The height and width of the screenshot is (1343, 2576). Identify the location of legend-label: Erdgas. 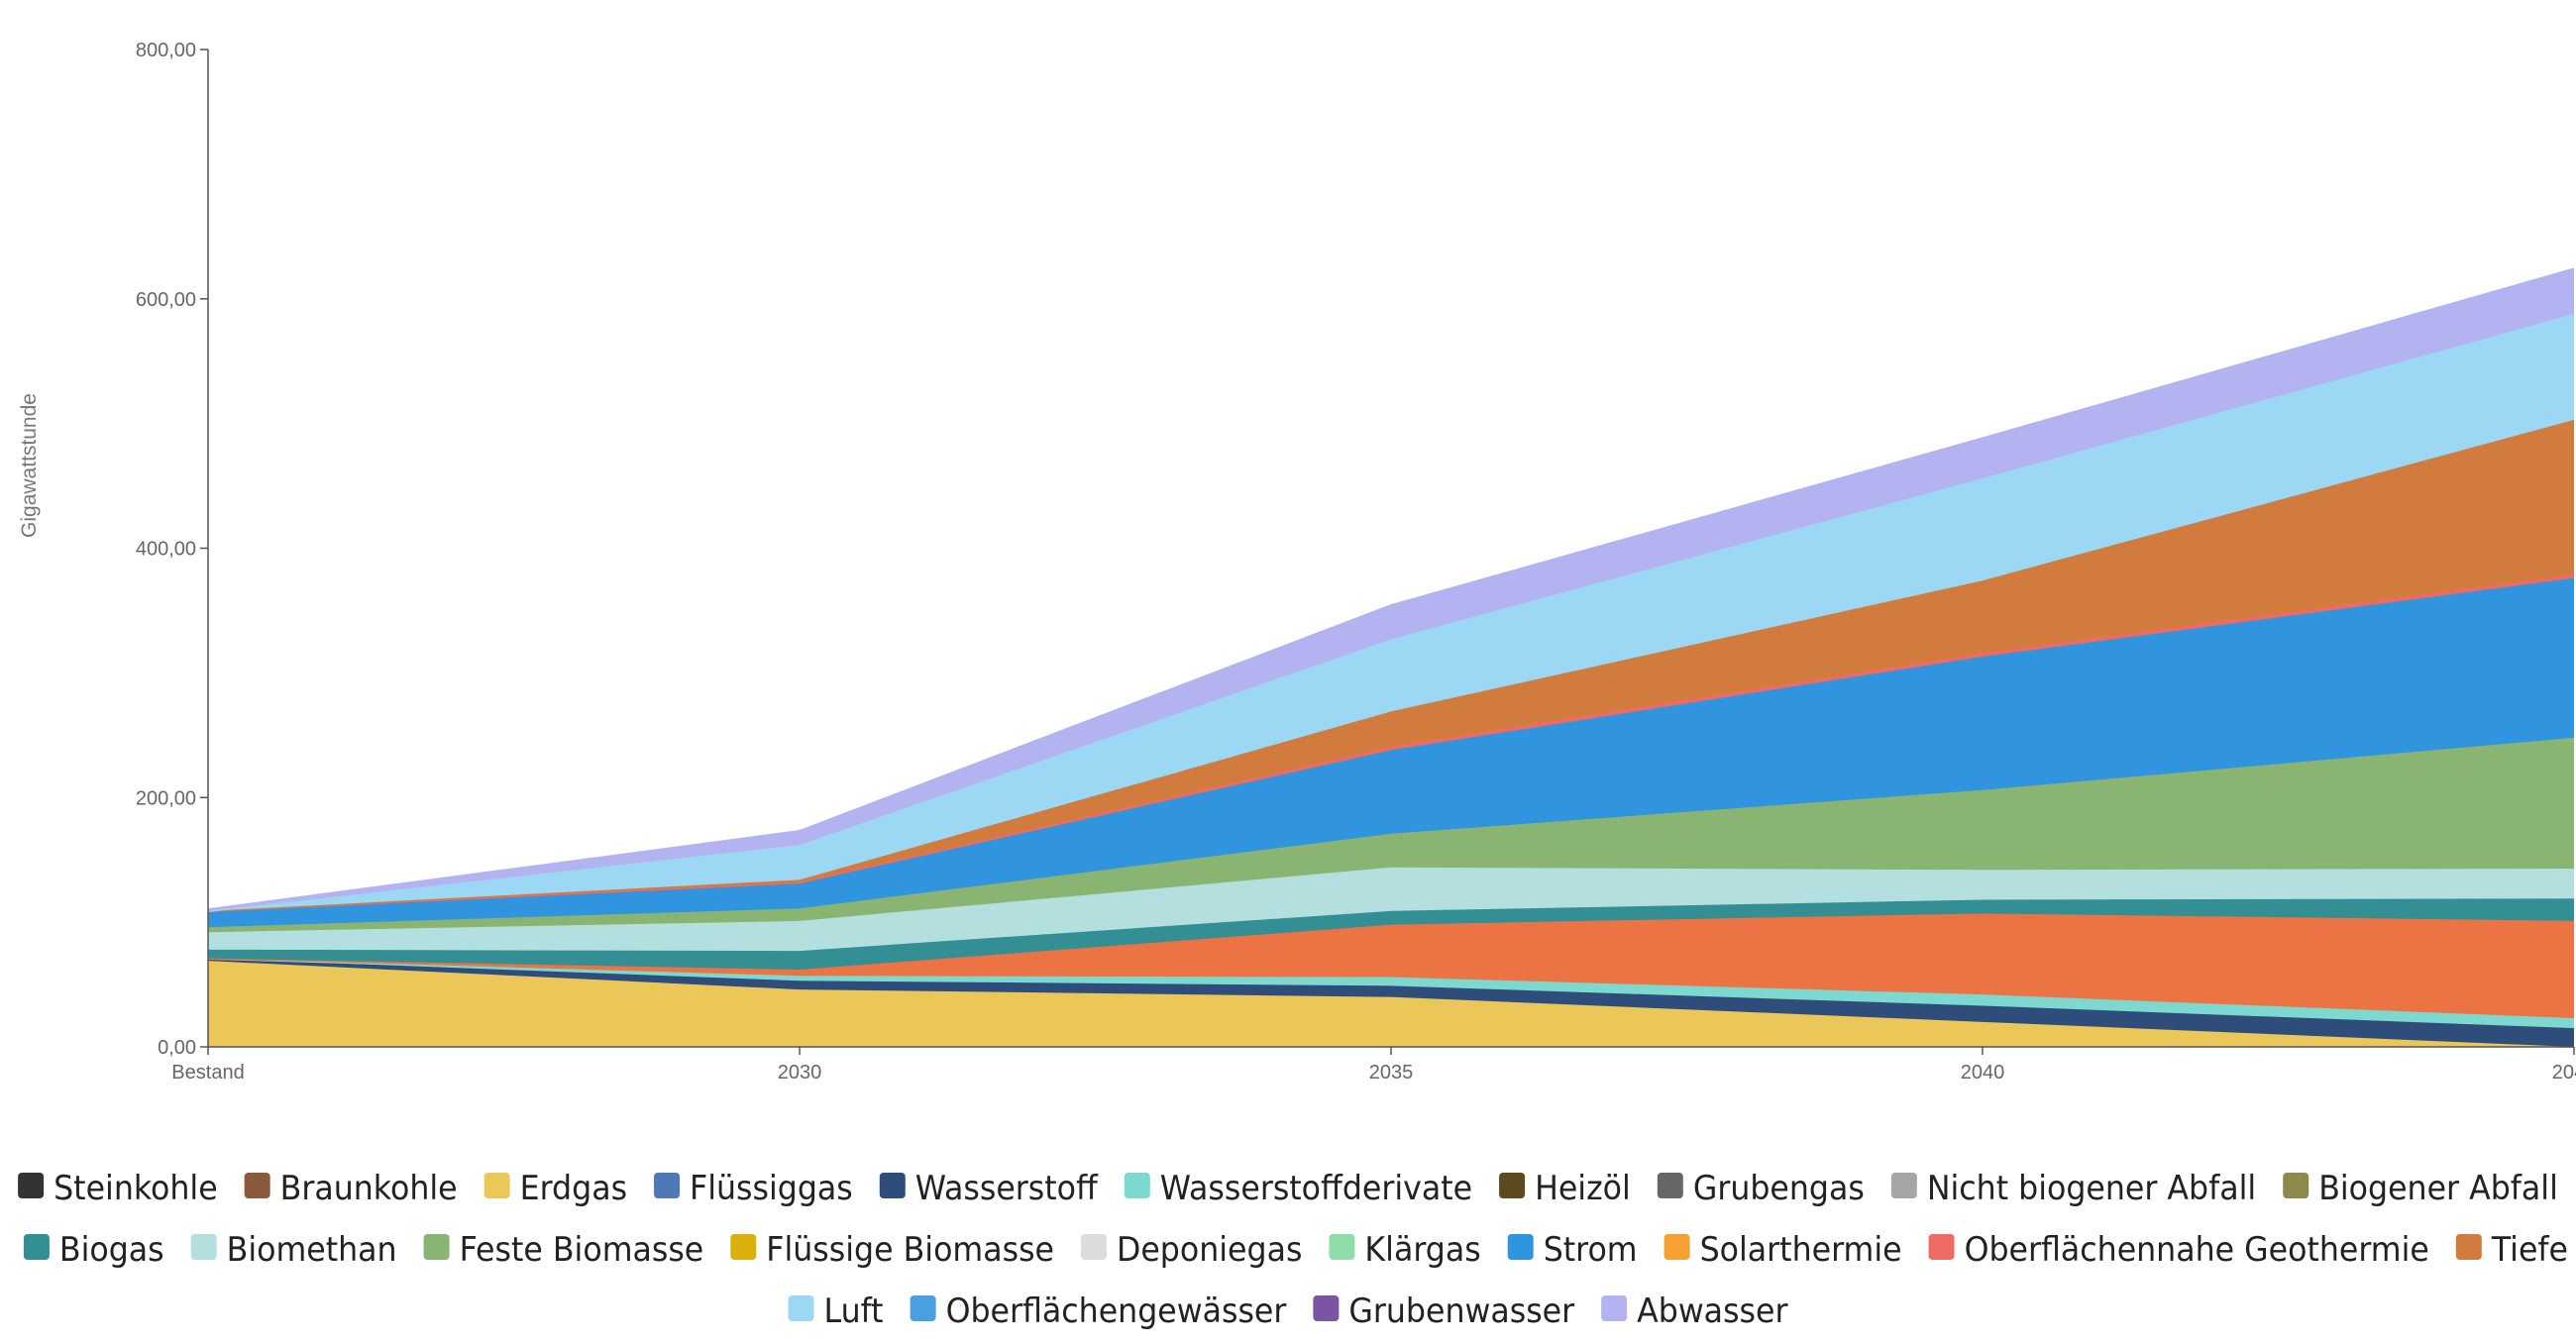
(573, 1188).